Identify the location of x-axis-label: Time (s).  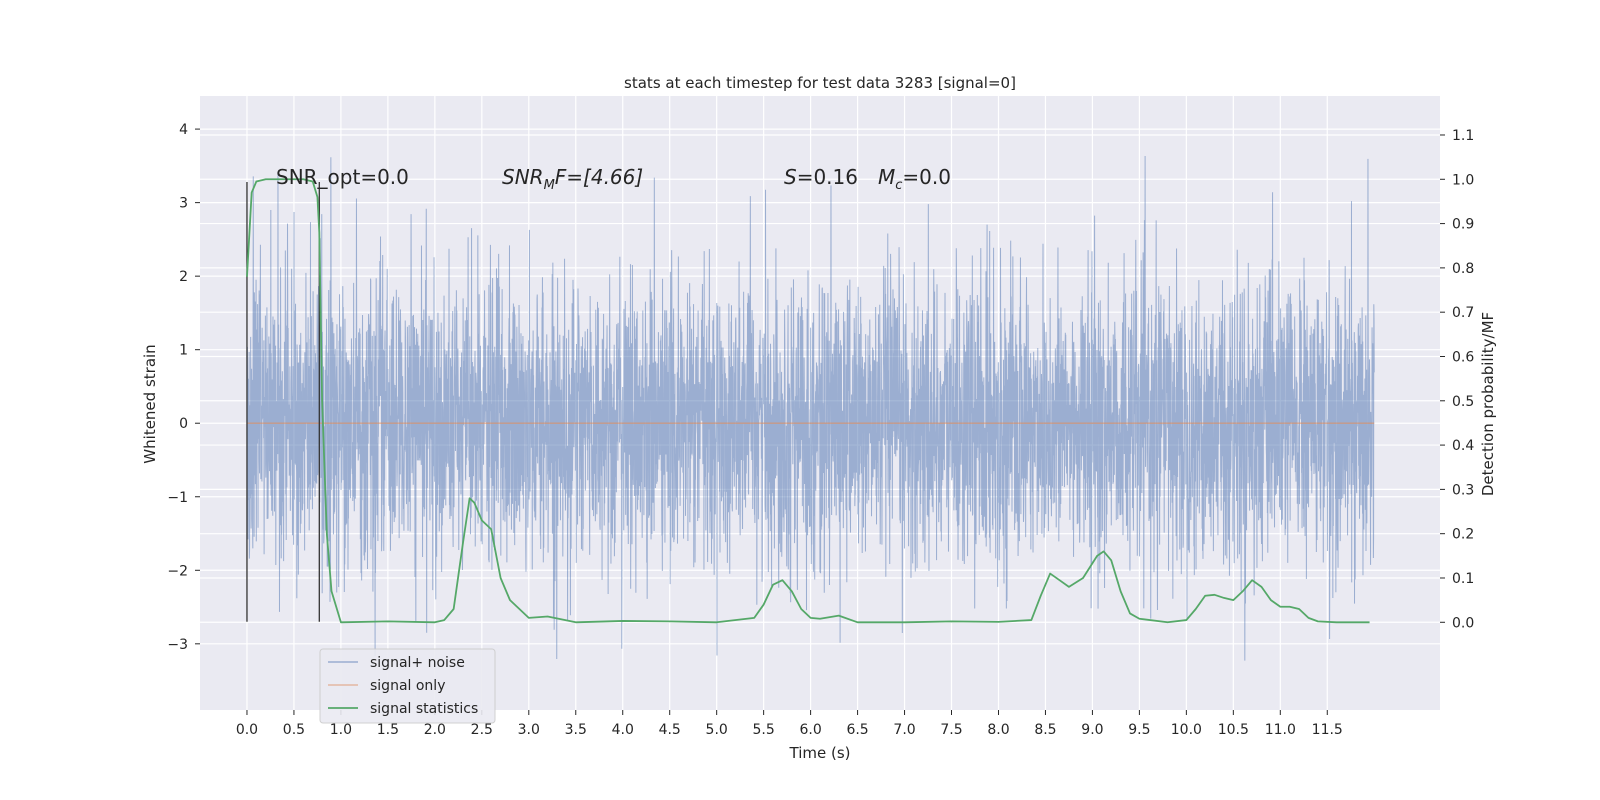
(820, 753).